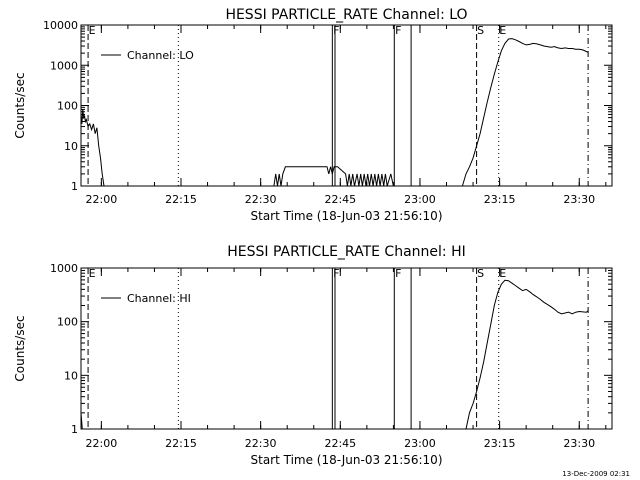  I want to click on panel-1-ytick-label: 100, so click(67, 106).